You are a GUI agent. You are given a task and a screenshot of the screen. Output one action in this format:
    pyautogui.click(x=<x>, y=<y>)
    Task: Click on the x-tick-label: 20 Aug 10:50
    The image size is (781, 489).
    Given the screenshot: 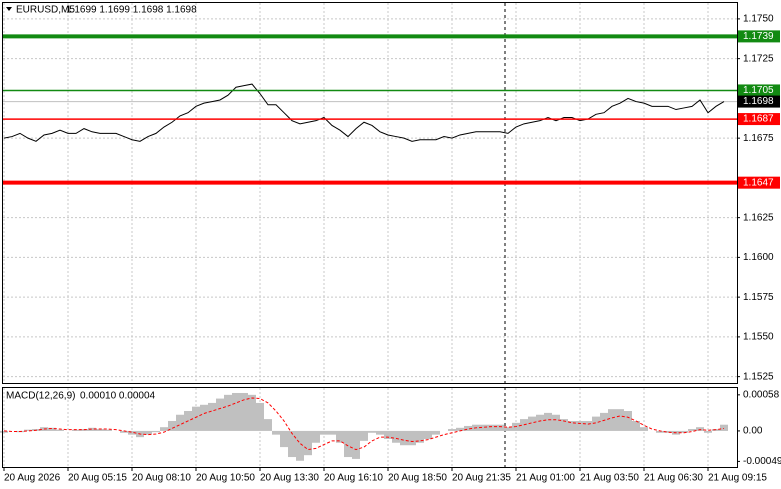 What is the action you would take?
    pyautogui.click(x=225, y=478)
    